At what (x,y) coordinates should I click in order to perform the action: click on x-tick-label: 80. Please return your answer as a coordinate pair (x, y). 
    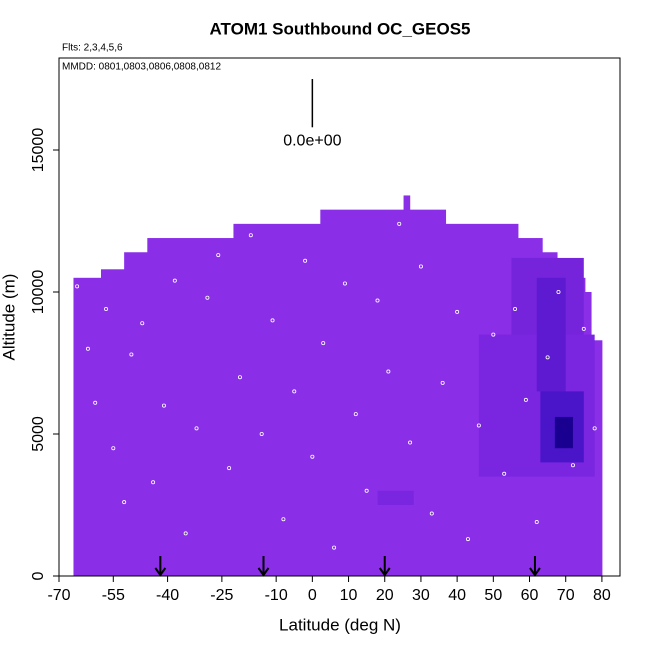
    Looking at the image, I should click on (602, 595).